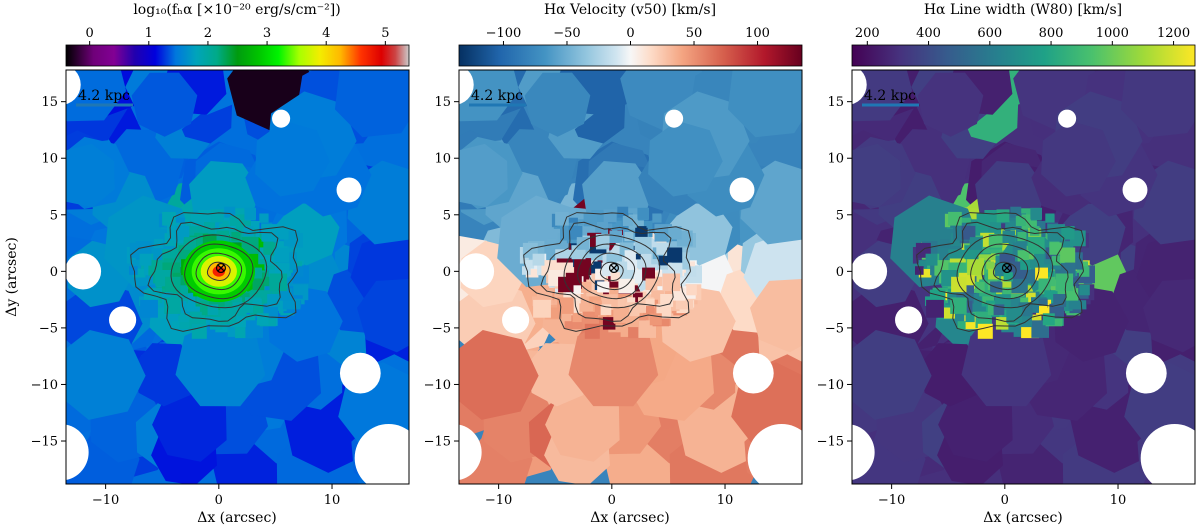  Describe the element at coordinates (1022, 35) in the screenshot. I see `colorbar-ticks-linewidth: 200 400 600 800 1000 1200` at that location.